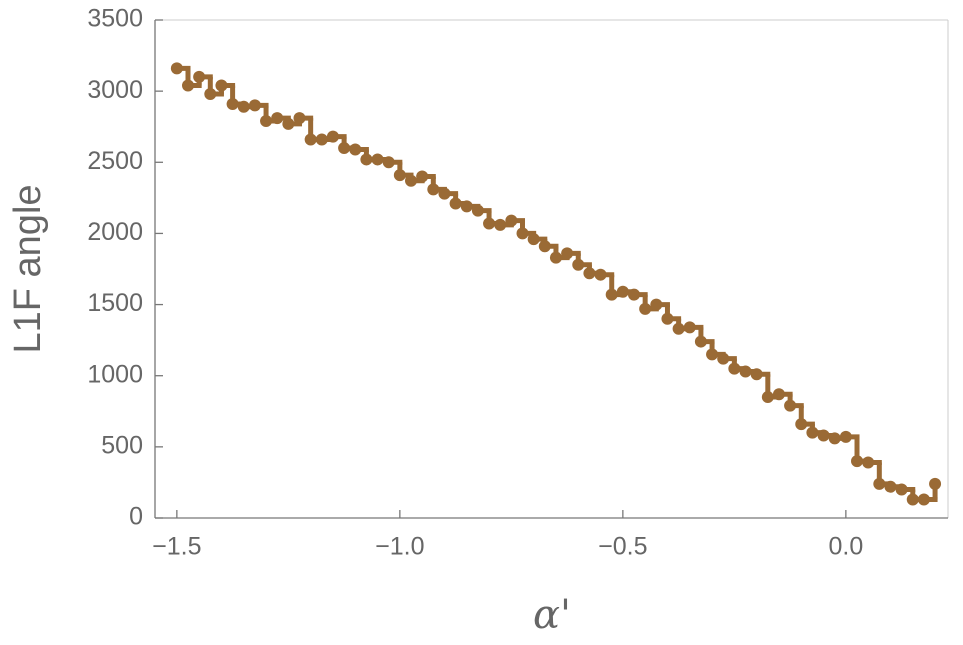  What do you see at coordinates (176, 547) in the screenshot?
I see `x-tick-label: −1.5` at bounding box center [176, 547].